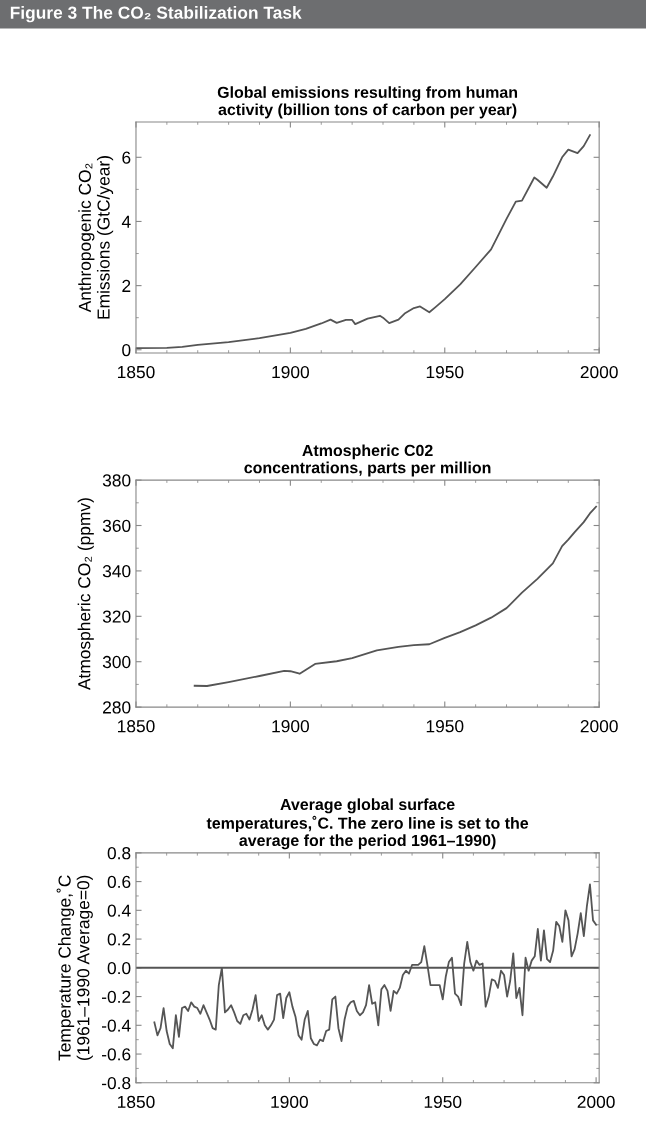  I want to click on y-tick-label: -0.6, so click(116, 1054).